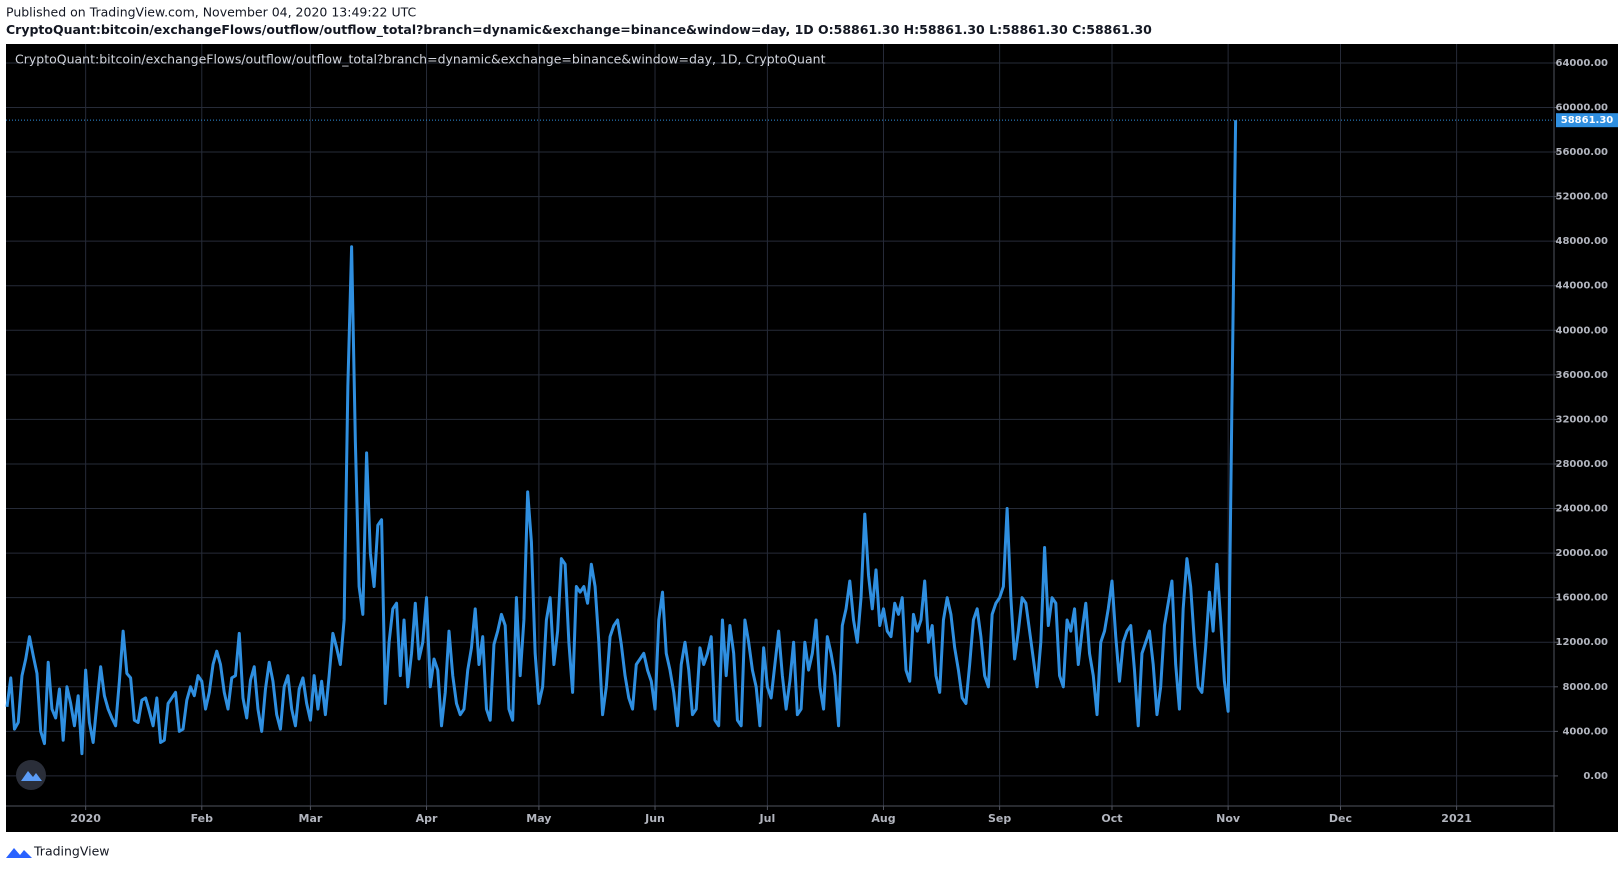 This screenshot has height=869, width=1624. I want to click on x-tick-label: Feb, so click(202, 818).